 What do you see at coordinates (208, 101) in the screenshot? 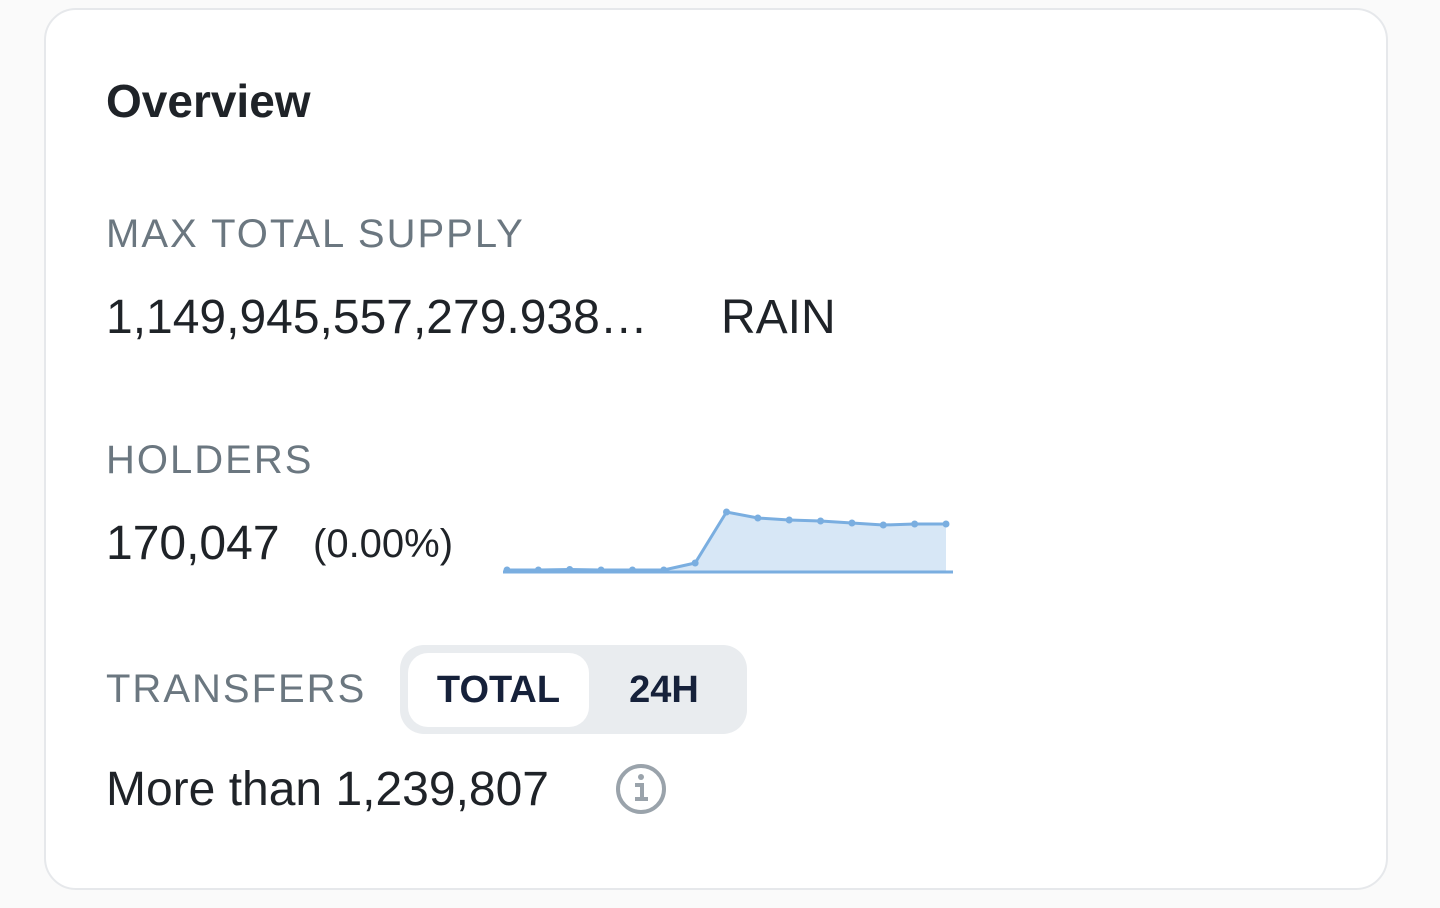
I see `card-title: Overview` at bounding box center [208, 101].